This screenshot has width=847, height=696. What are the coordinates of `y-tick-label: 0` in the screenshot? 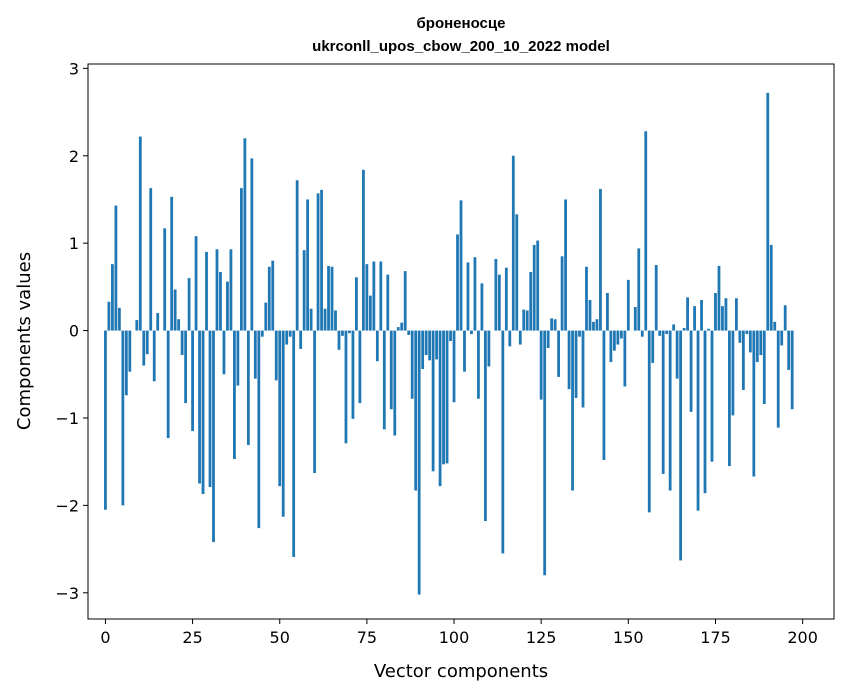 It's located at (74, 331).